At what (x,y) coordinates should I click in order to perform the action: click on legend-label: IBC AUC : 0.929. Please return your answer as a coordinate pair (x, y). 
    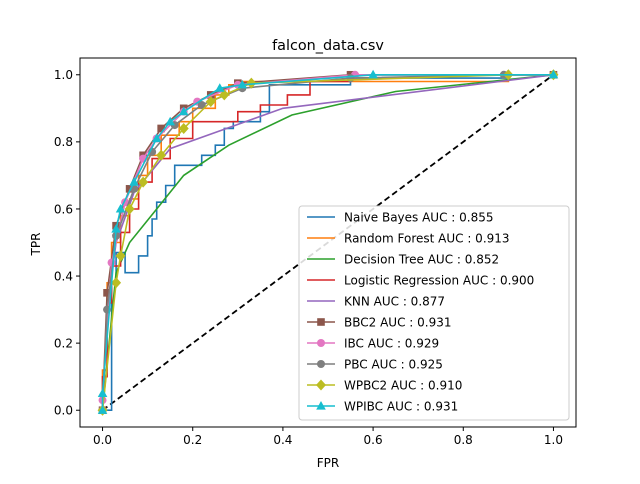
    Looking at the image, I should click on (391, 343).